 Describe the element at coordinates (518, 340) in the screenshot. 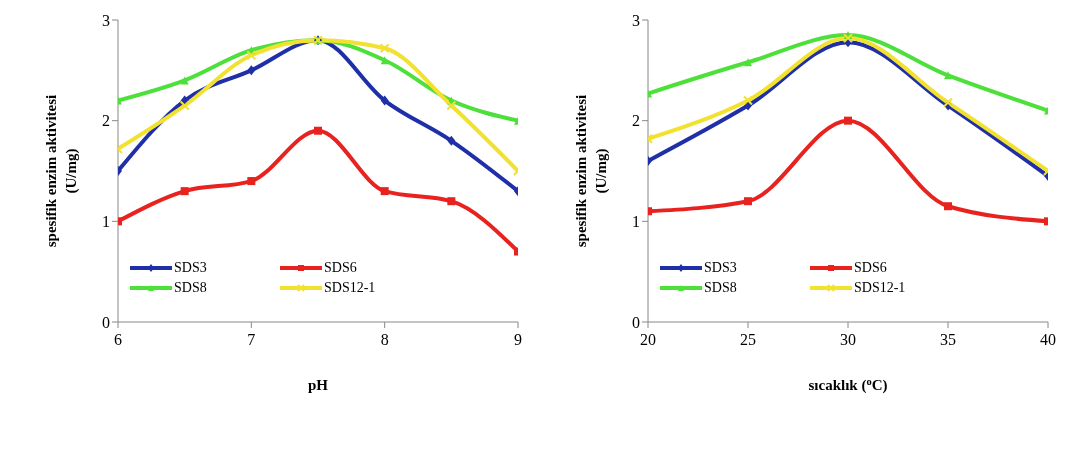

I see `x-tick-label: 9` at that location.